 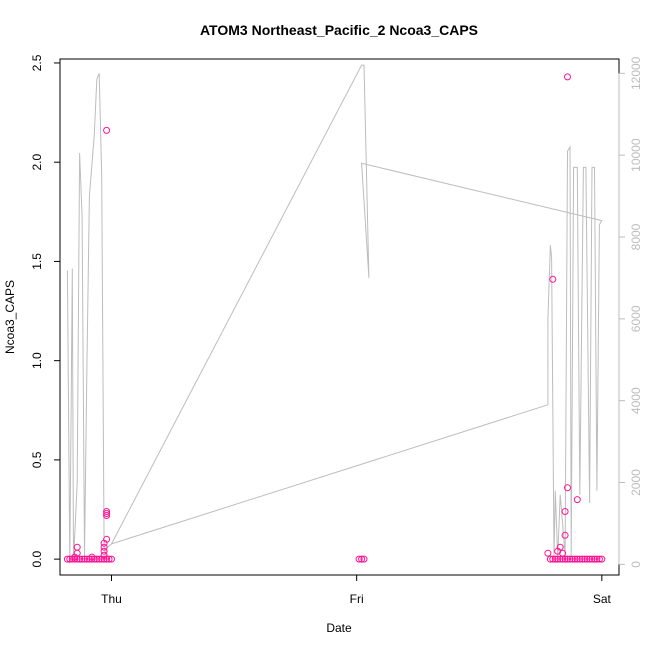 What do you see at coordinates (636, 236) in the screenshot?
I see `y2-tick-label: 8000` at bounding box center [636, 236].